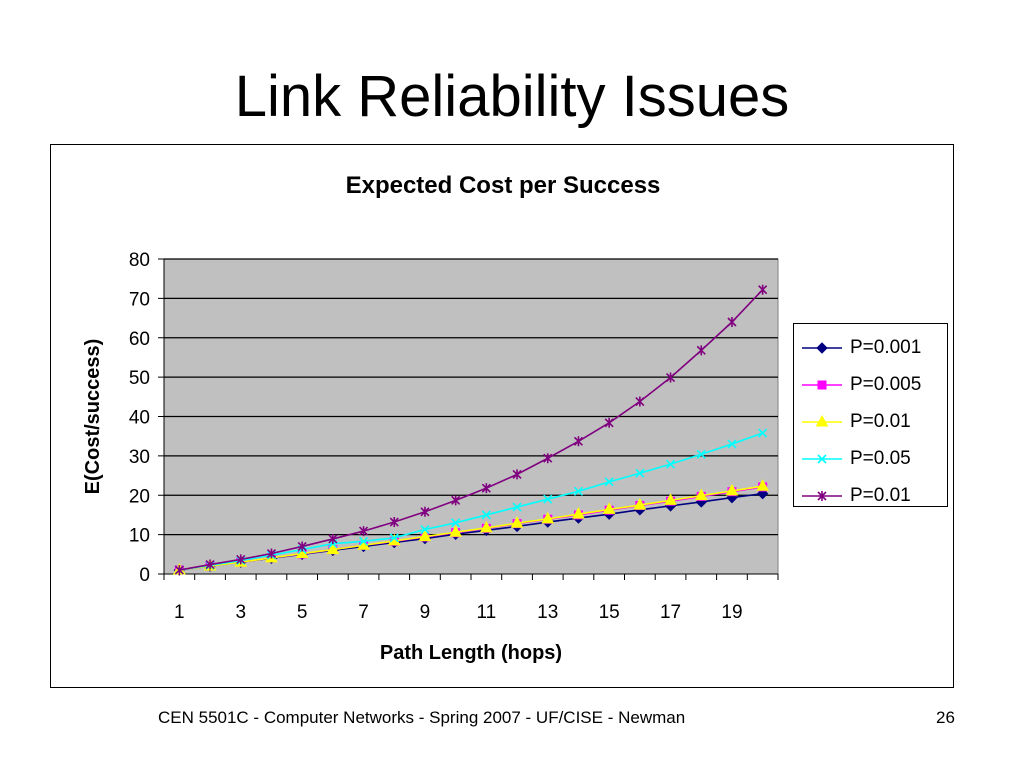  I want to click on y-tick-label: 70, so click(139, 299).